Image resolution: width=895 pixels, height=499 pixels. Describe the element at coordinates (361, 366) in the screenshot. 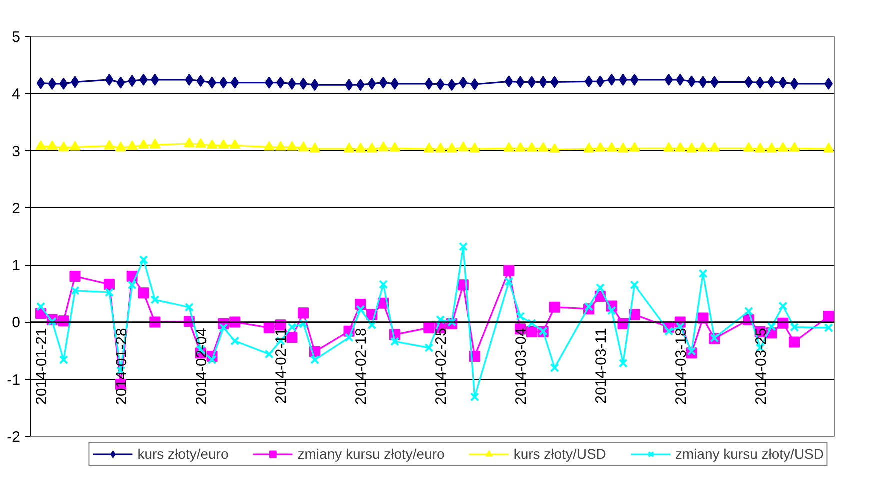

I see `x-tick-label: 2014-02-18` at that location.